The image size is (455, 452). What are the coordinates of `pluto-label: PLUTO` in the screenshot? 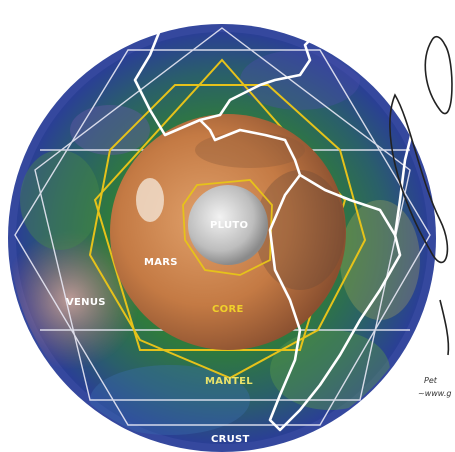 It's located at (229, 225).